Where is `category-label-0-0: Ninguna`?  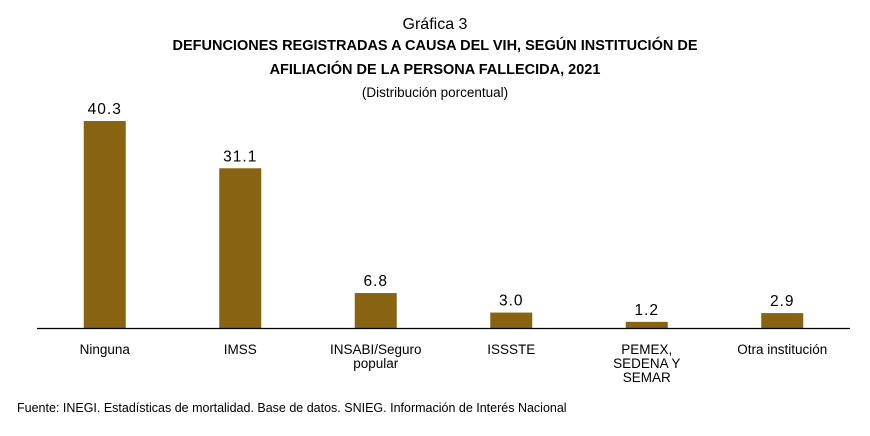
category-label-0-0: Ninguna is located at coordinates (105, 349).